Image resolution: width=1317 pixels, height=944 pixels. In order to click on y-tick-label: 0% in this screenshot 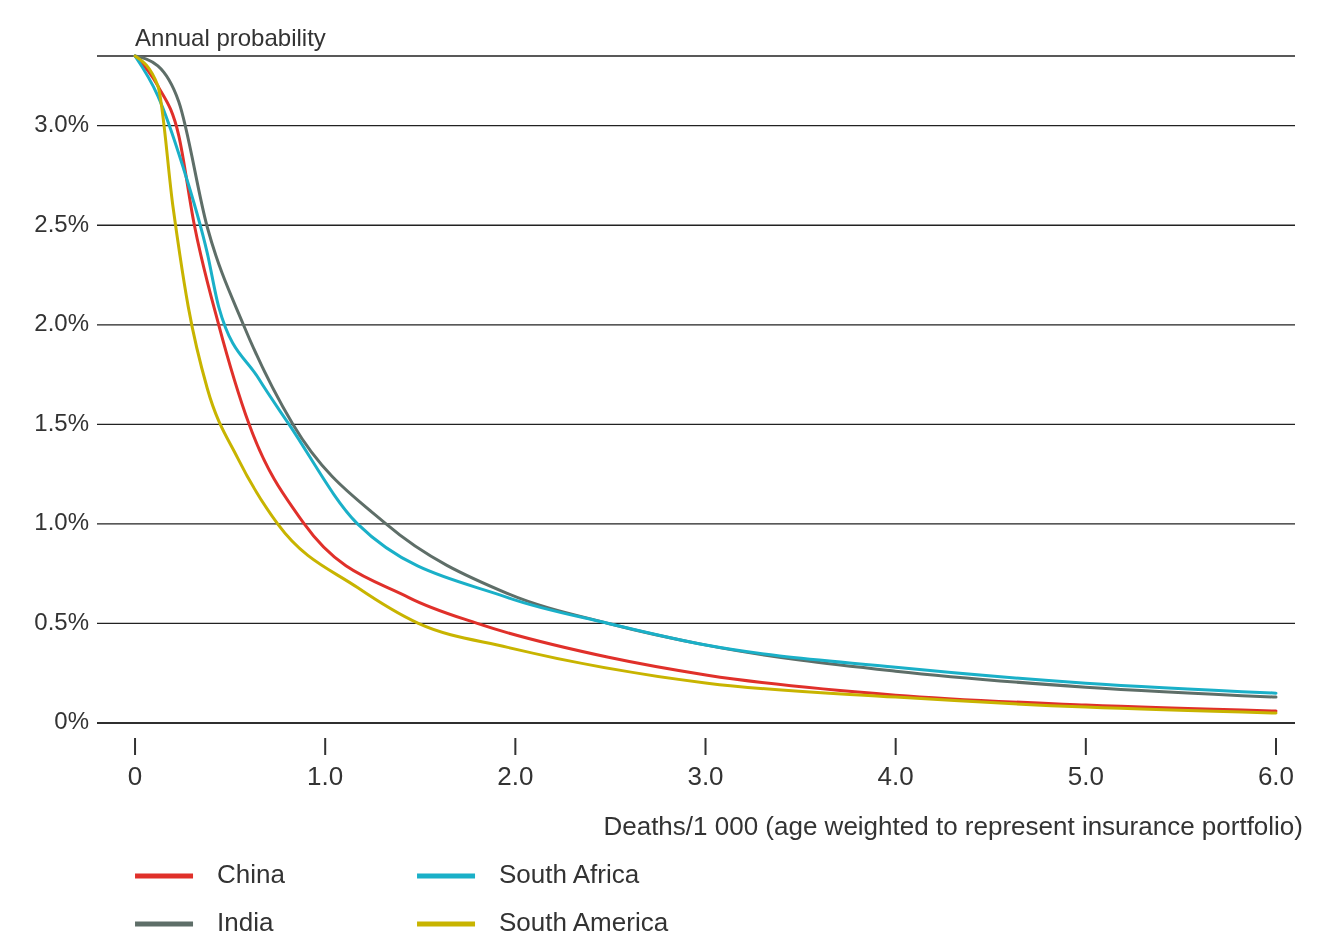, I will do `click(71, 721)`.